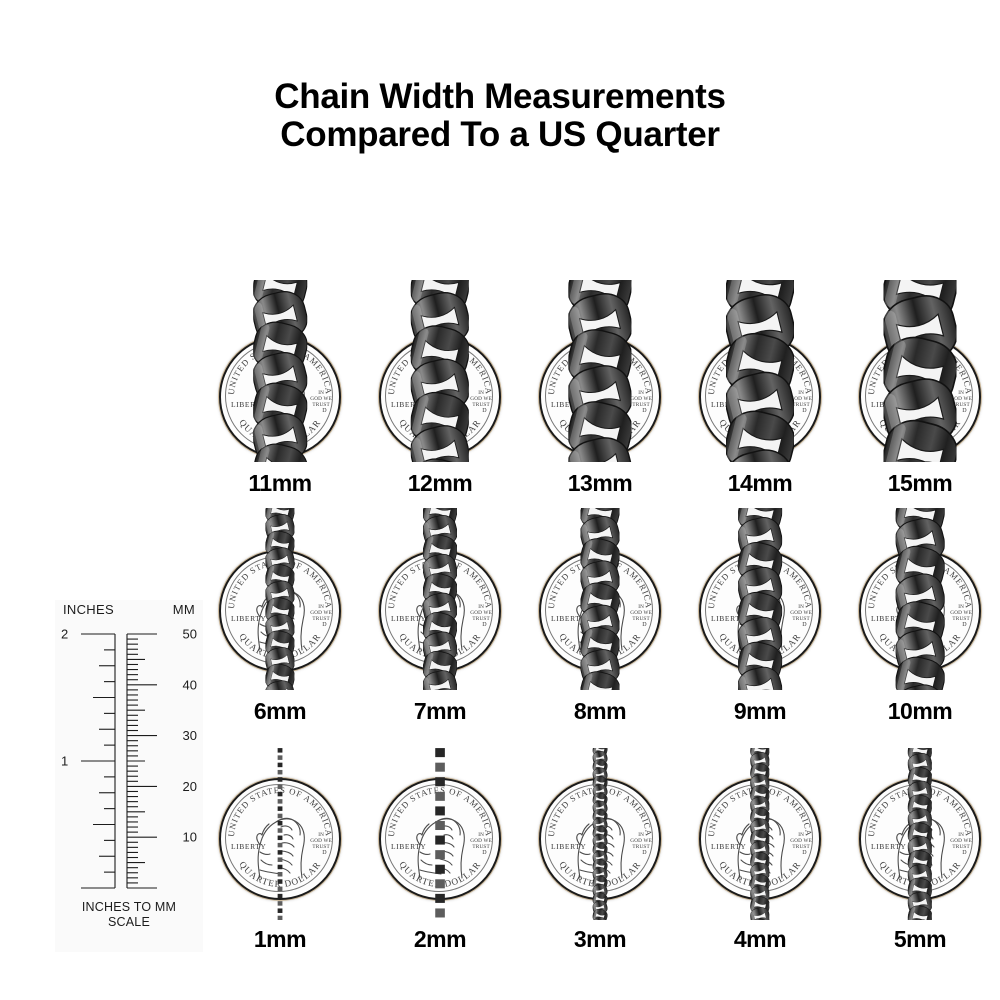 This screenshot has width=1000, height=1000. I want to click on chain-size-label: 3mm, so click(600, 939).